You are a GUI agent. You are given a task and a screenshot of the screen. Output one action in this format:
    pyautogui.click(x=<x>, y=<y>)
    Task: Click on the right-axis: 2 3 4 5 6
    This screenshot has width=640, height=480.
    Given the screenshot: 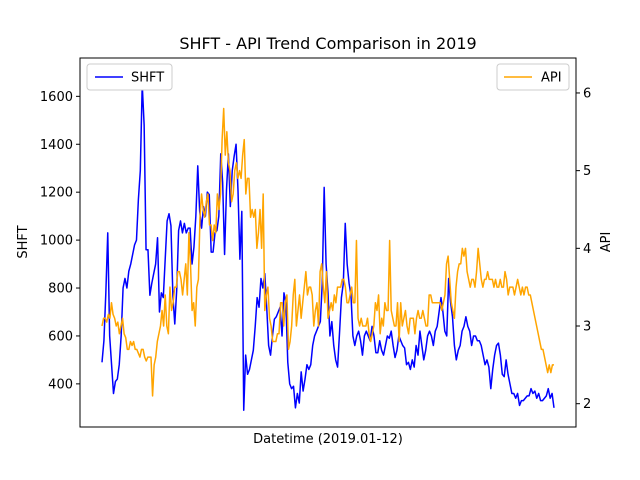 What is the action you would take?
    pyautogui.click(x=583, y=249)
    